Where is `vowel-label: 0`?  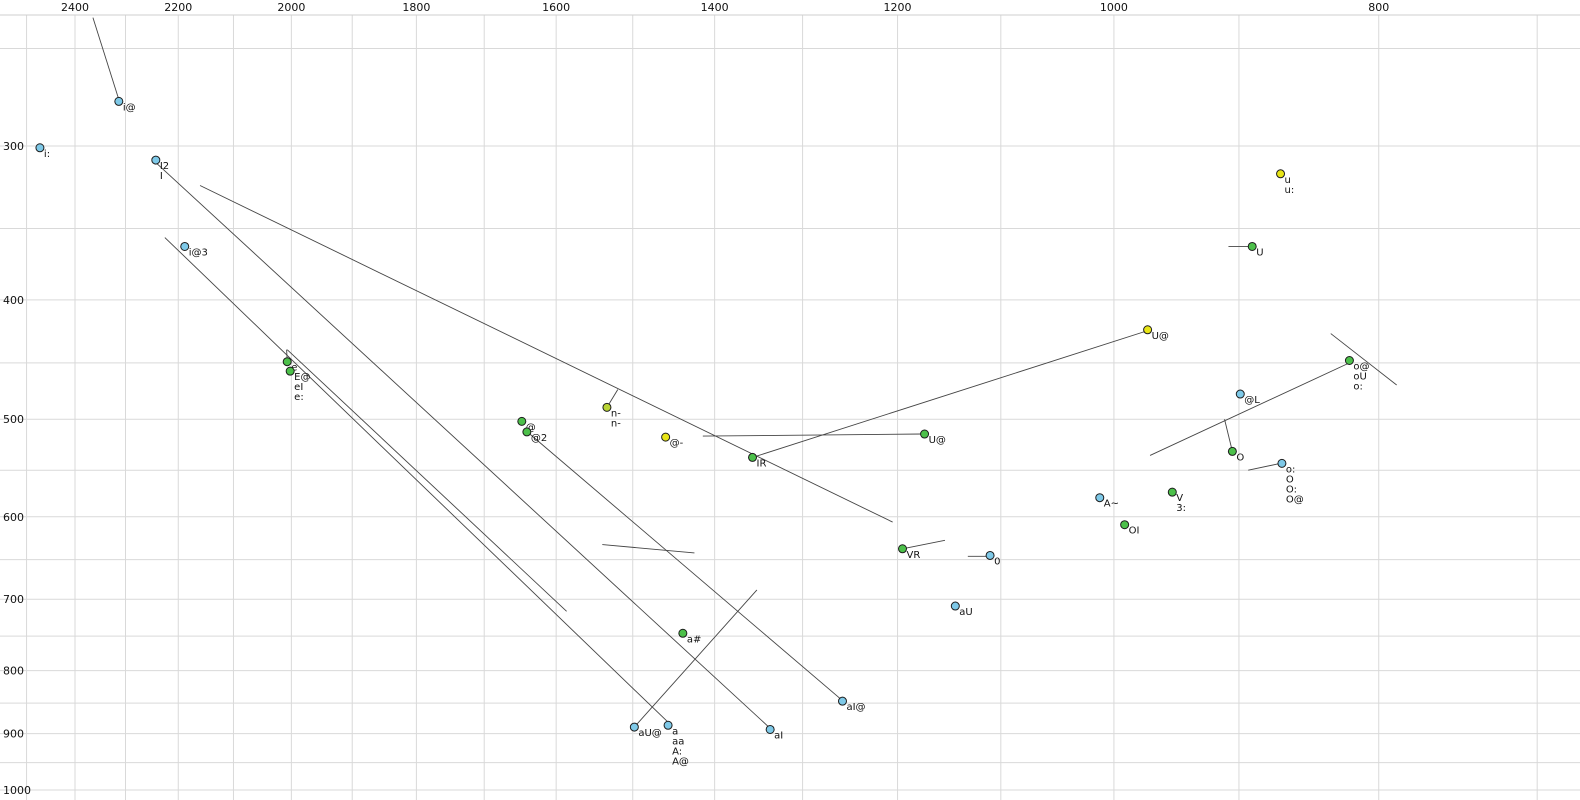
vowel-label: 0 is located at coordinates (997, 561).